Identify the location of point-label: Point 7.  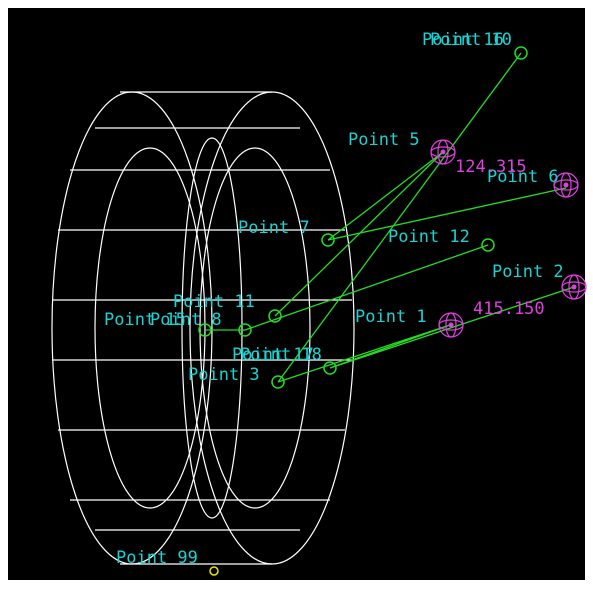
(274, 228).